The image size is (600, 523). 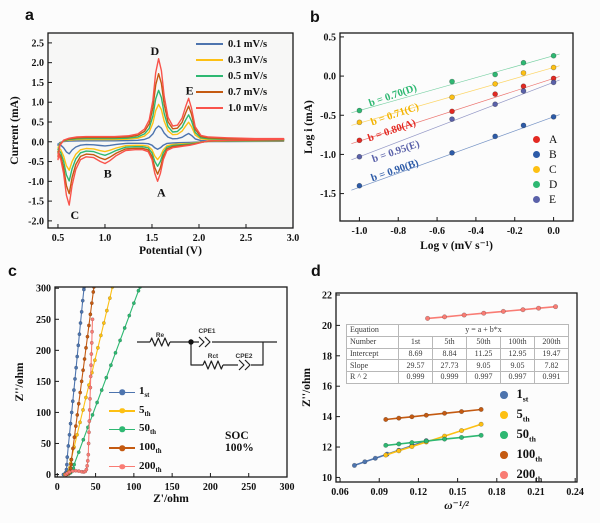 What do you see at coordinates (521, 435) in the screenshot?
I see `legend: 1st 5th 50th 100th 200th` at bounding box center [521, 435].